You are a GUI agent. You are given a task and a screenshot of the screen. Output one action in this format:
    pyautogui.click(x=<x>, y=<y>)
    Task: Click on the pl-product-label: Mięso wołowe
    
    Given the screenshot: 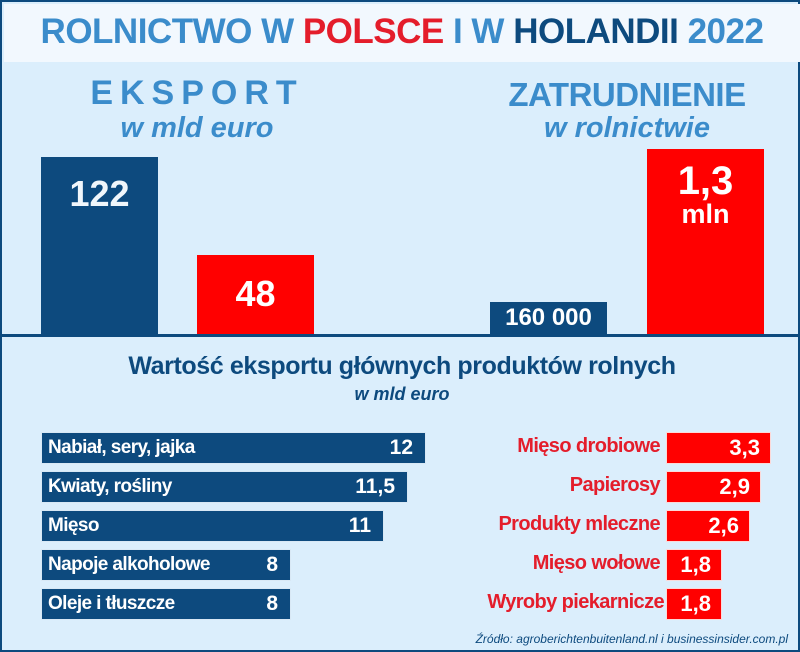 What is the action you would take?
    pyautogui.click(x=596, y=563)
    